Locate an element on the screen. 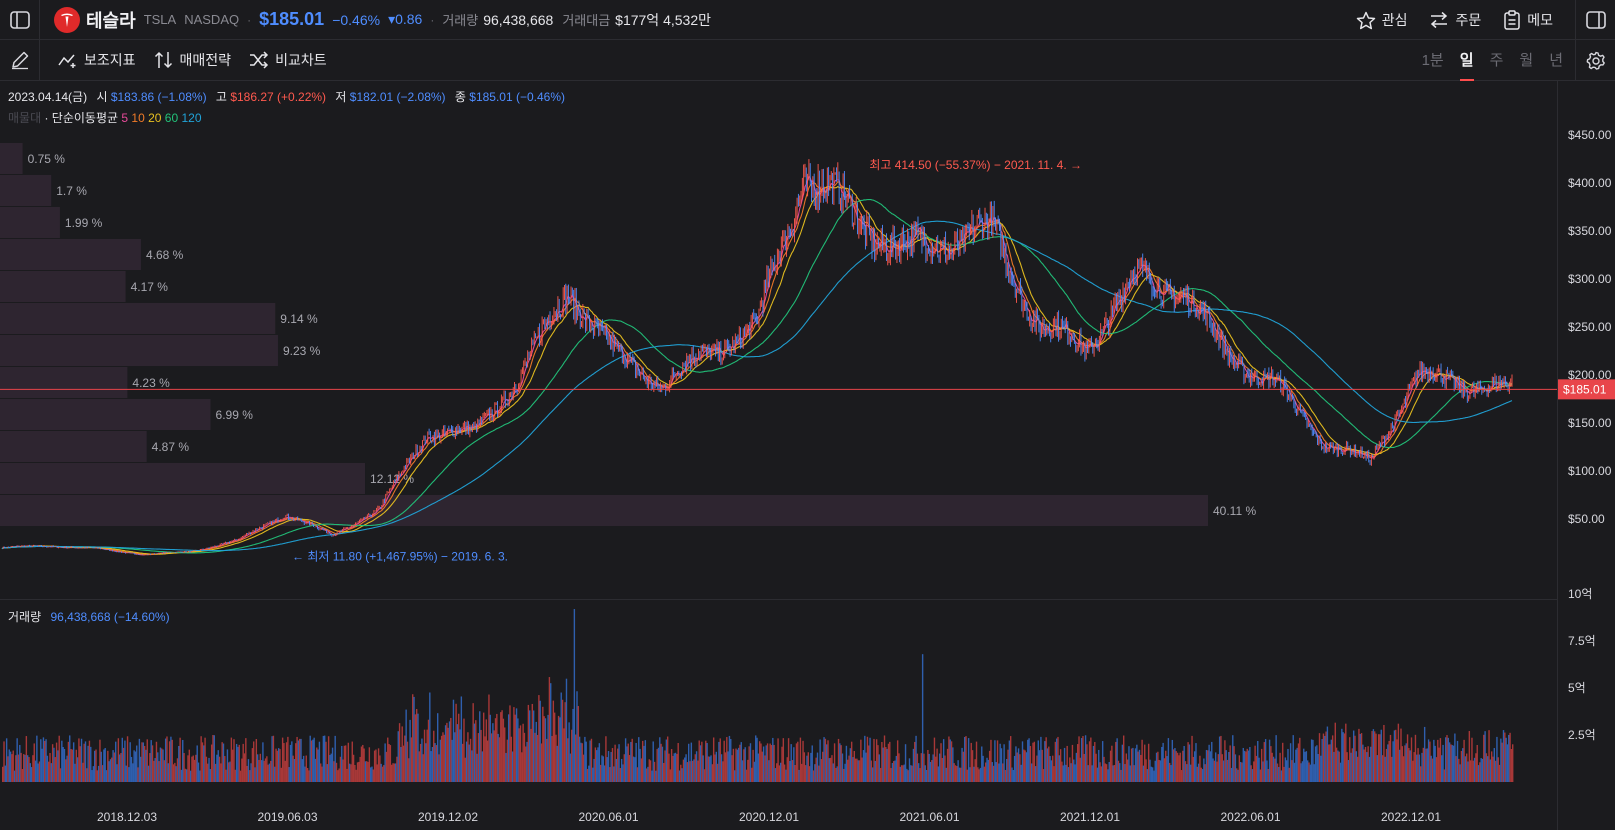 The width and height of the screenshot is (1615, 830). tab-period-month: 월 is located at coordinates (1526, 60).